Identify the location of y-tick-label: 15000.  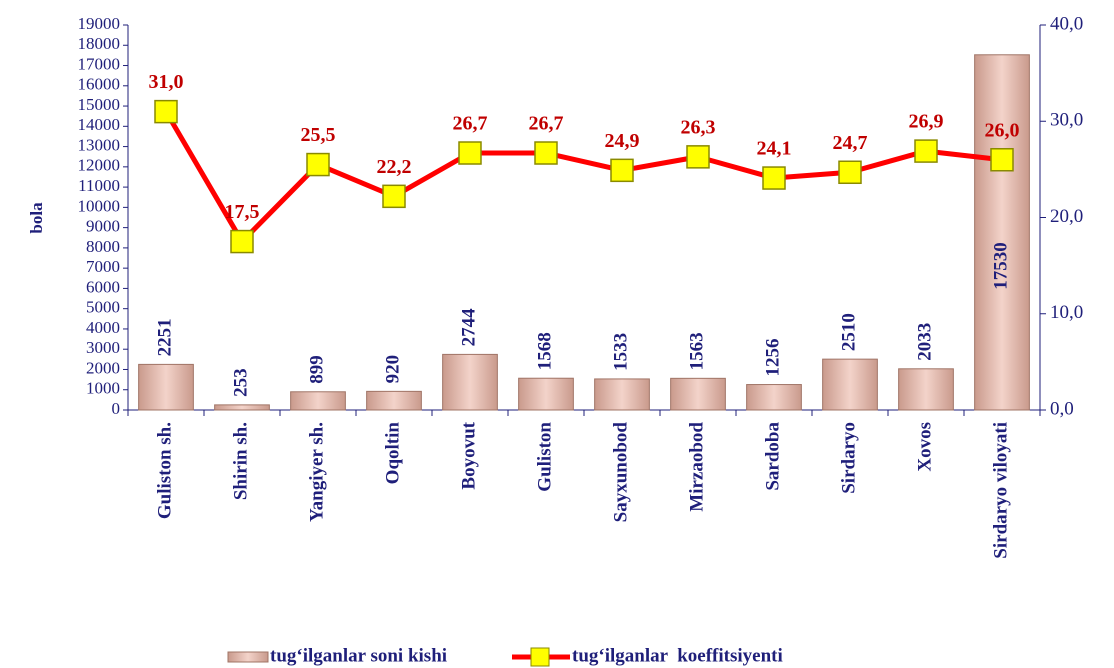
(99, 104).